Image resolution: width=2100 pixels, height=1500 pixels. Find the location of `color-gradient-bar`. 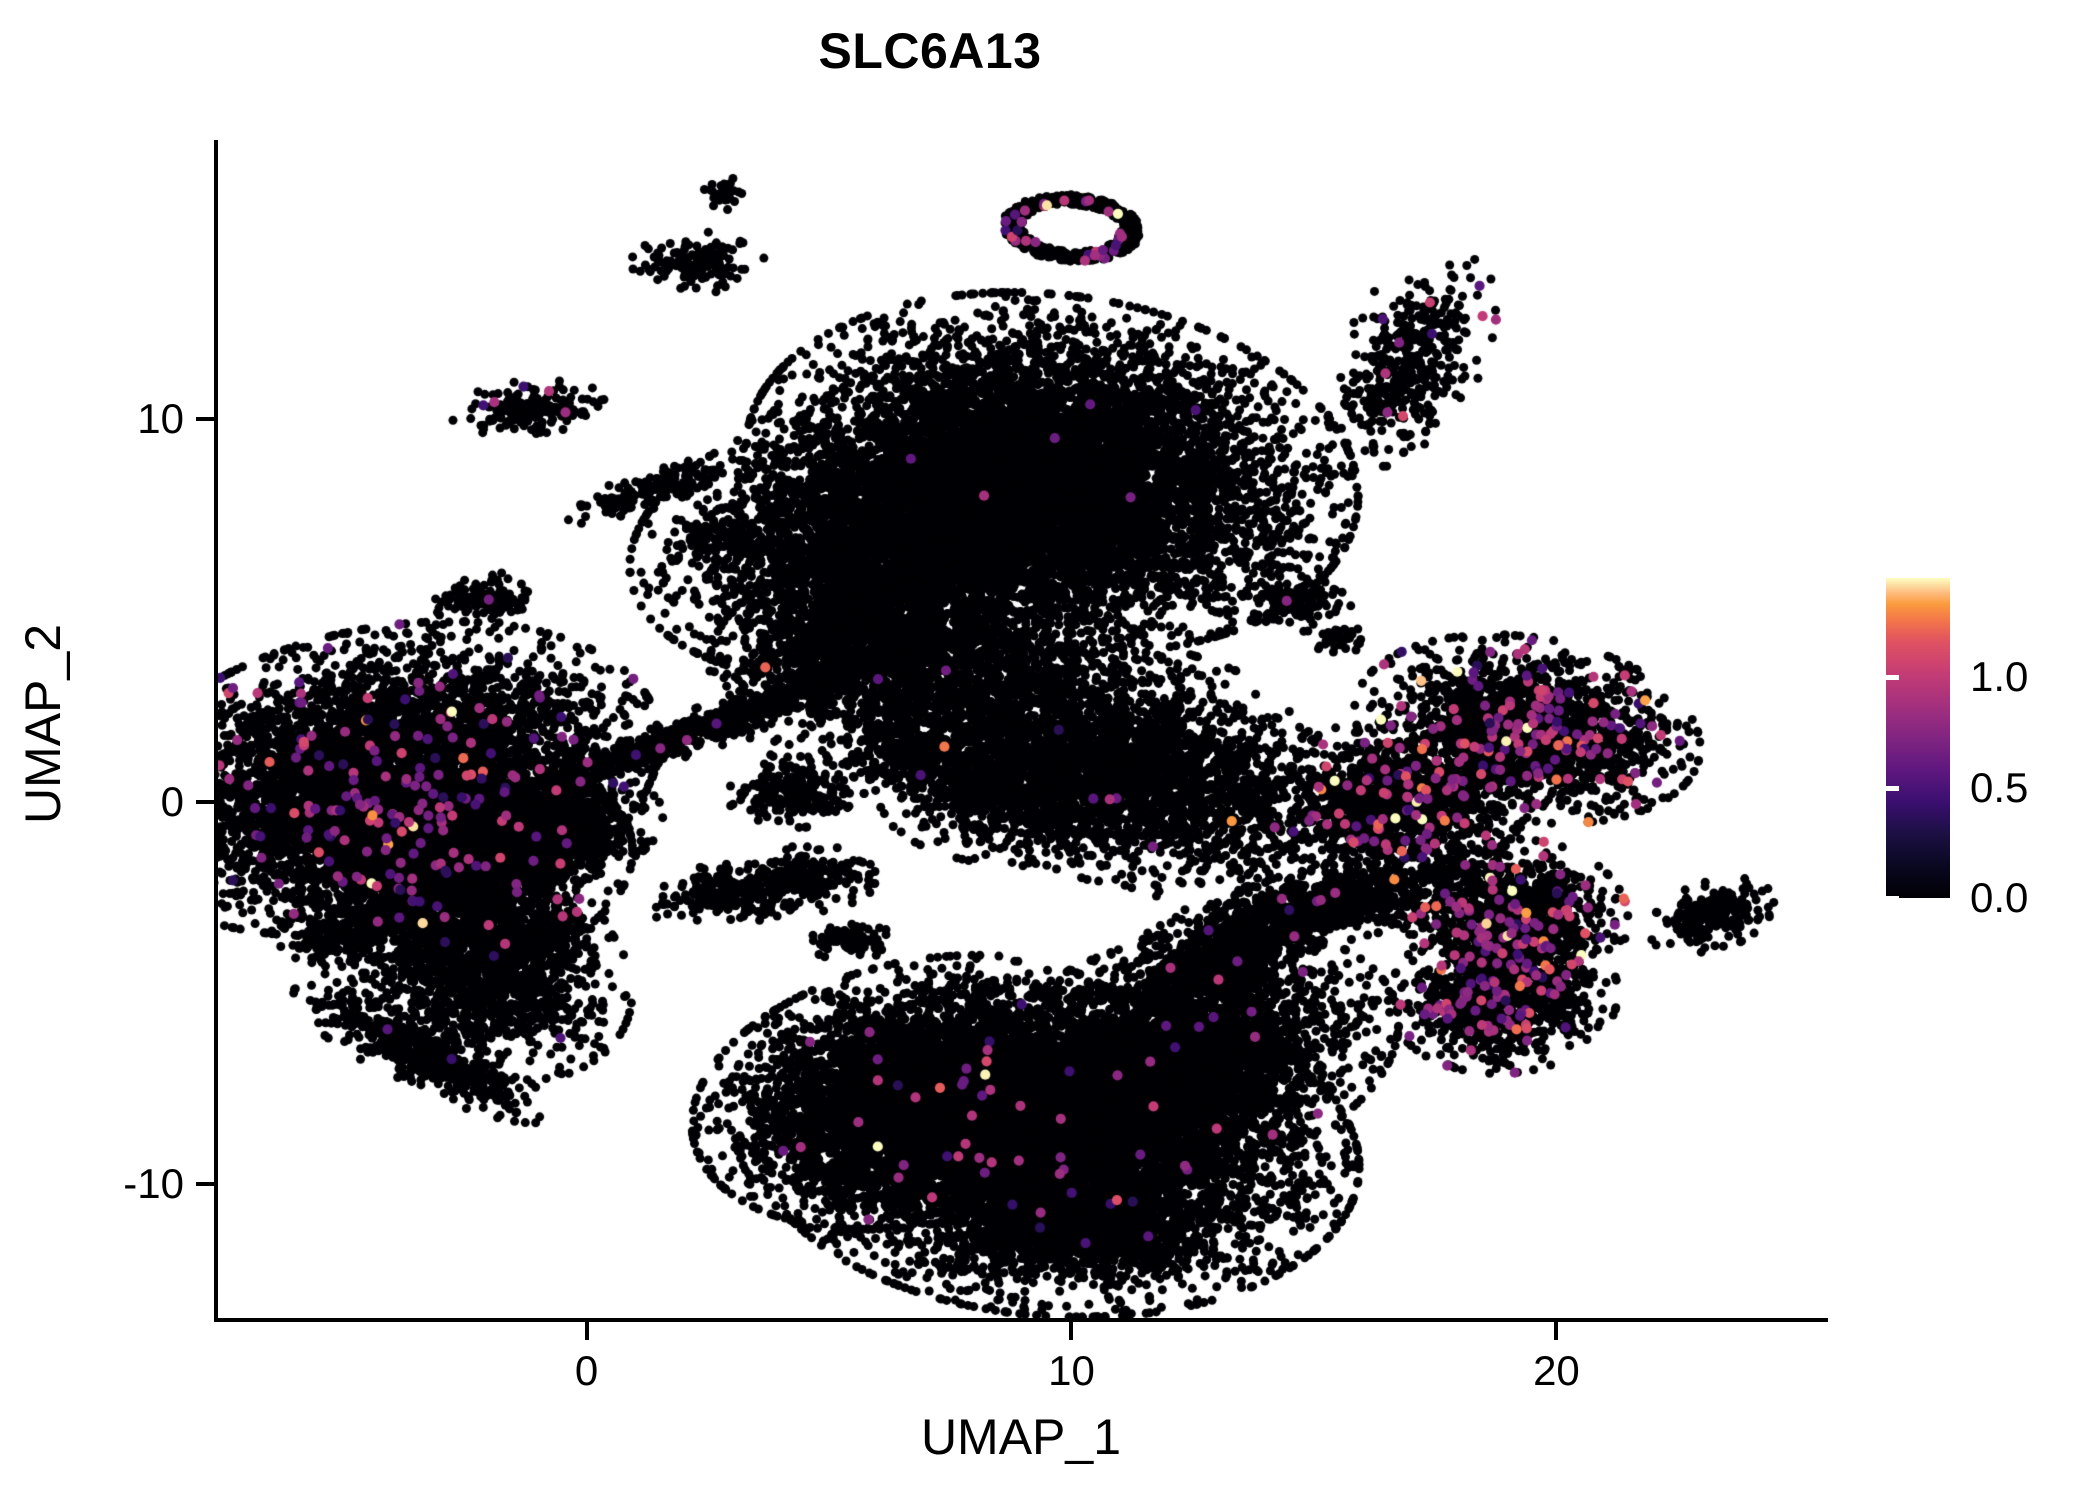

color-gradient-bar is located at coordinates (1918, 738).